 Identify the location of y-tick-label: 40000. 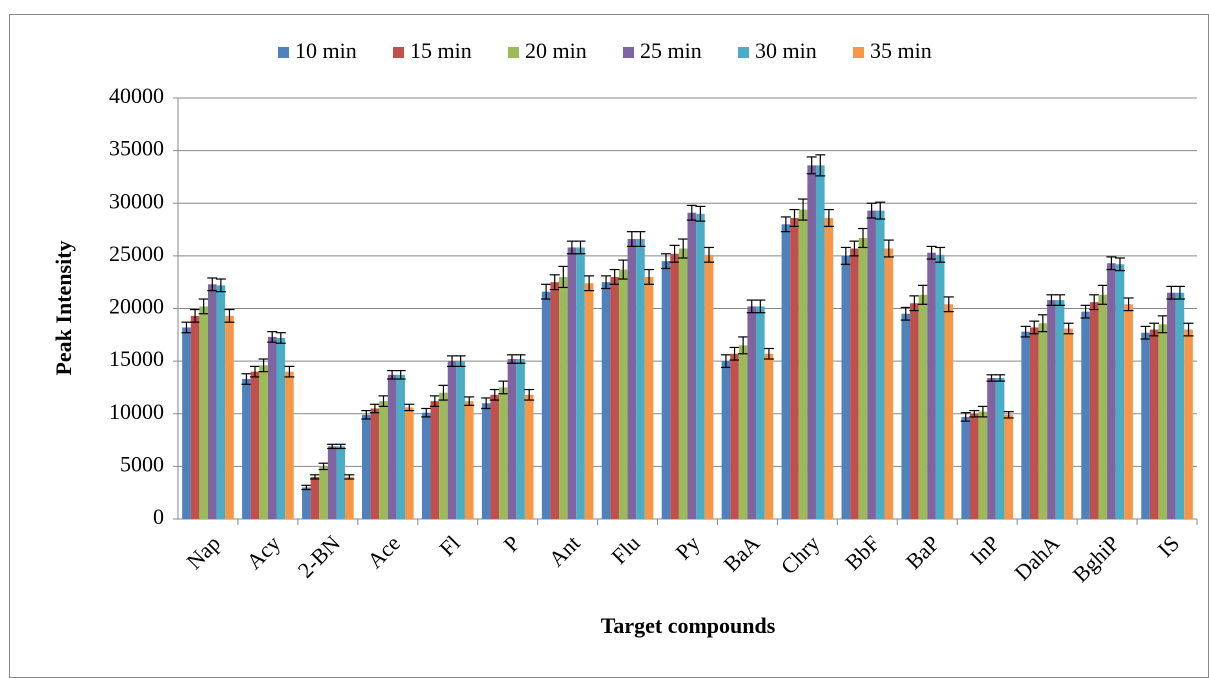
(136, 95).